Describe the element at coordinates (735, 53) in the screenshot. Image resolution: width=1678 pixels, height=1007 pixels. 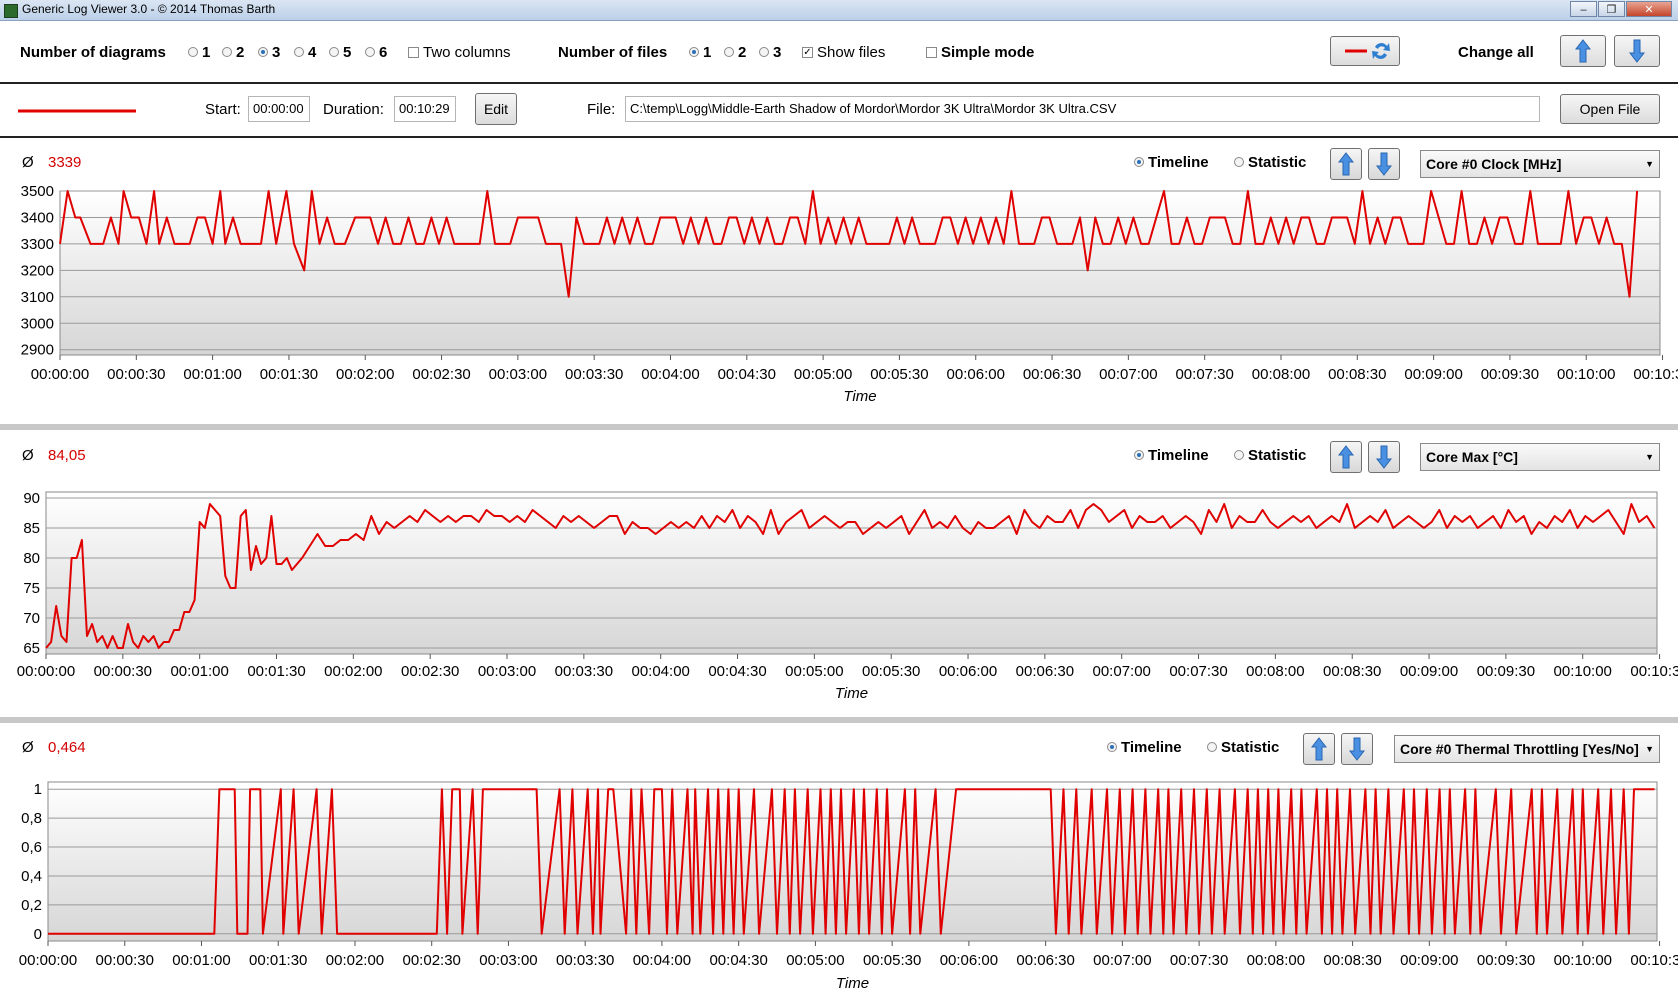
I see `file-option-2: 2` at that location.